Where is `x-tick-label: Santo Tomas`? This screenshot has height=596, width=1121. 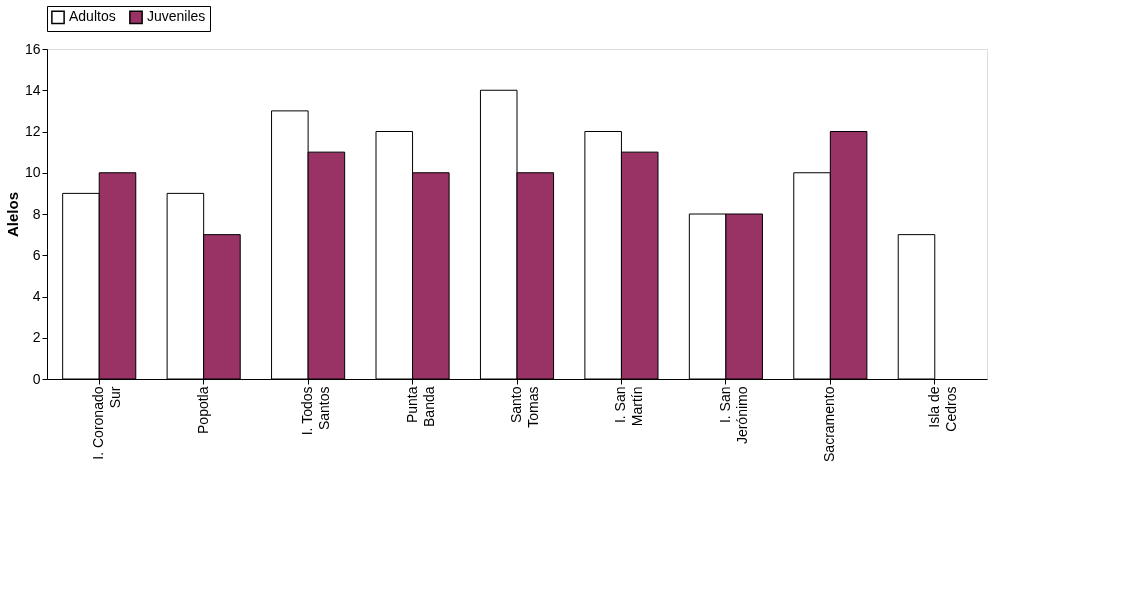 x-tick-label: Santo Tomas is located at coordinates (524, 407).